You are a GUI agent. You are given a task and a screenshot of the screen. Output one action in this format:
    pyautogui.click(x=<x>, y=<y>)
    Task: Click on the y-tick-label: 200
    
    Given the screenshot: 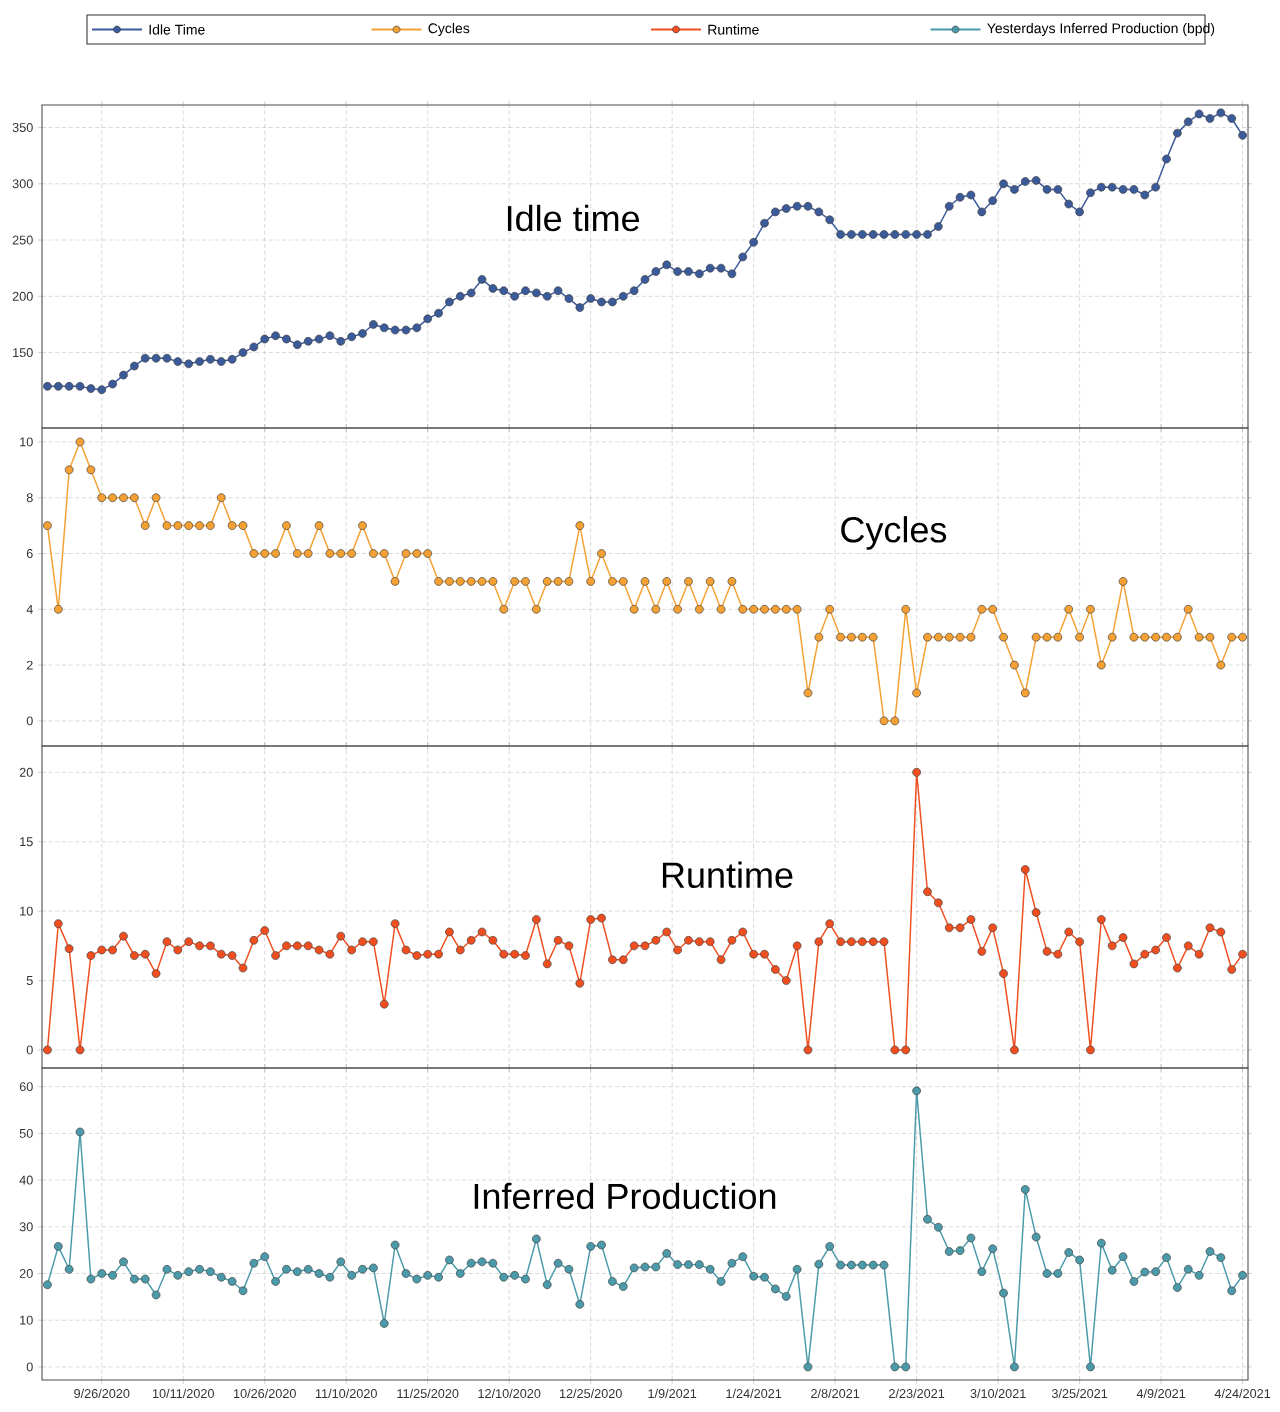 What is the action you would take?
    pyautogui.click(x=22, y=296)
    